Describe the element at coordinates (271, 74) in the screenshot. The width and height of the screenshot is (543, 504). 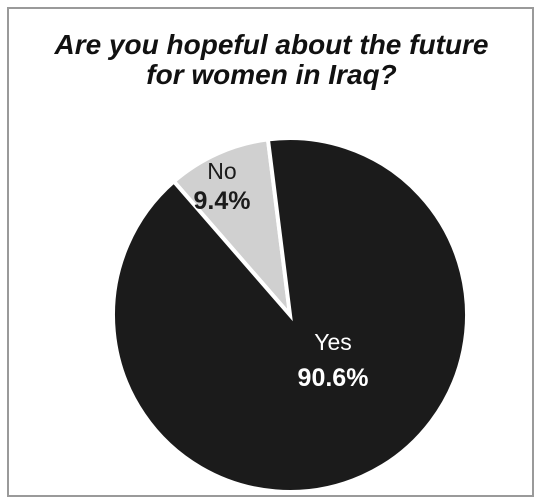
I see `chart-title-line-2: for women in Iraq?` at that location.